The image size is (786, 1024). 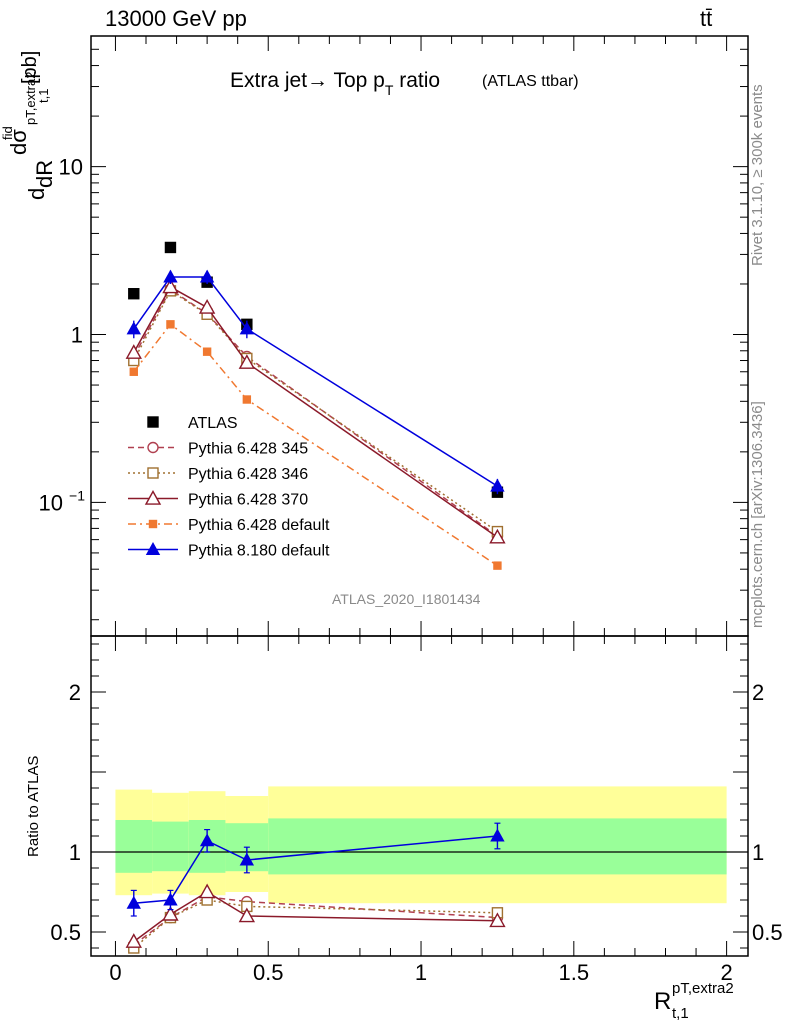 I want to click on ratio-y-tick-label: 1, so click(x=75, y=852).